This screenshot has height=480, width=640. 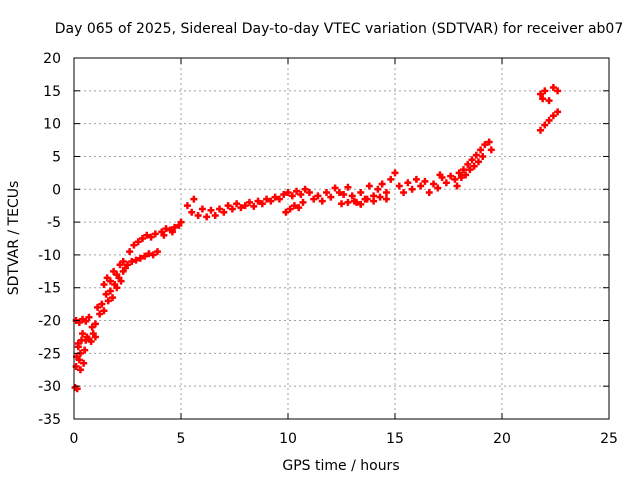 What do you see at coordinates (49, 387) in the screenshot?
I see `y-tick-label: -30` at bounding box center [49, 387].